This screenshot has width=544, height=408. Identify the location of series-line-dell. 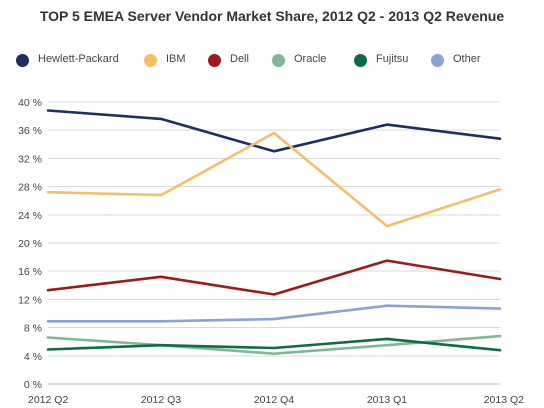
(274, 277).